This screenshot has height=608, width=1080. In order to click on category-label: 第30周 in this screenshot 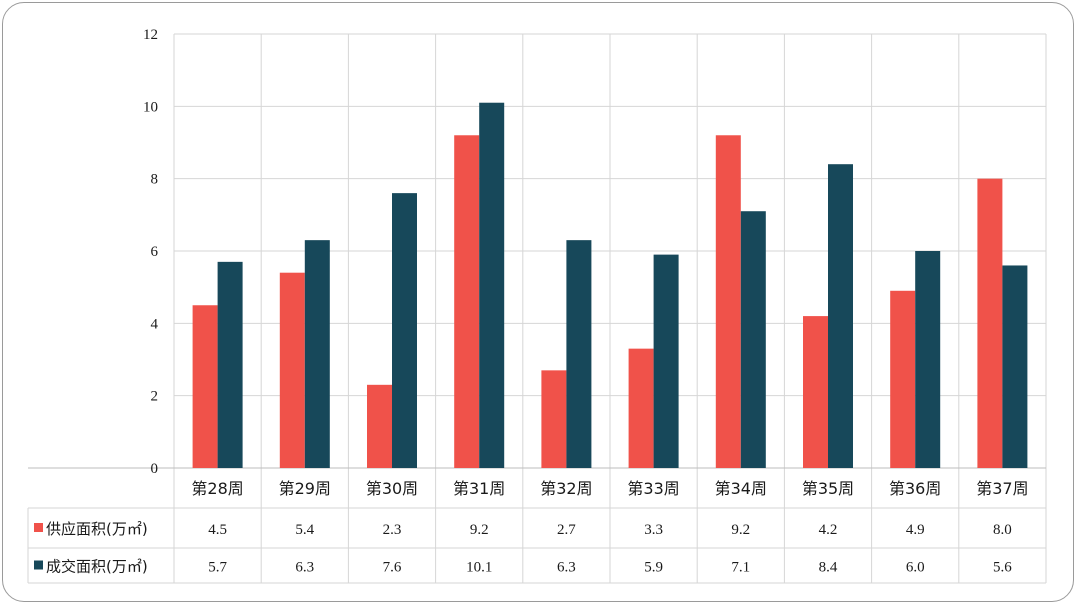, I will do `click(392, 488)`.